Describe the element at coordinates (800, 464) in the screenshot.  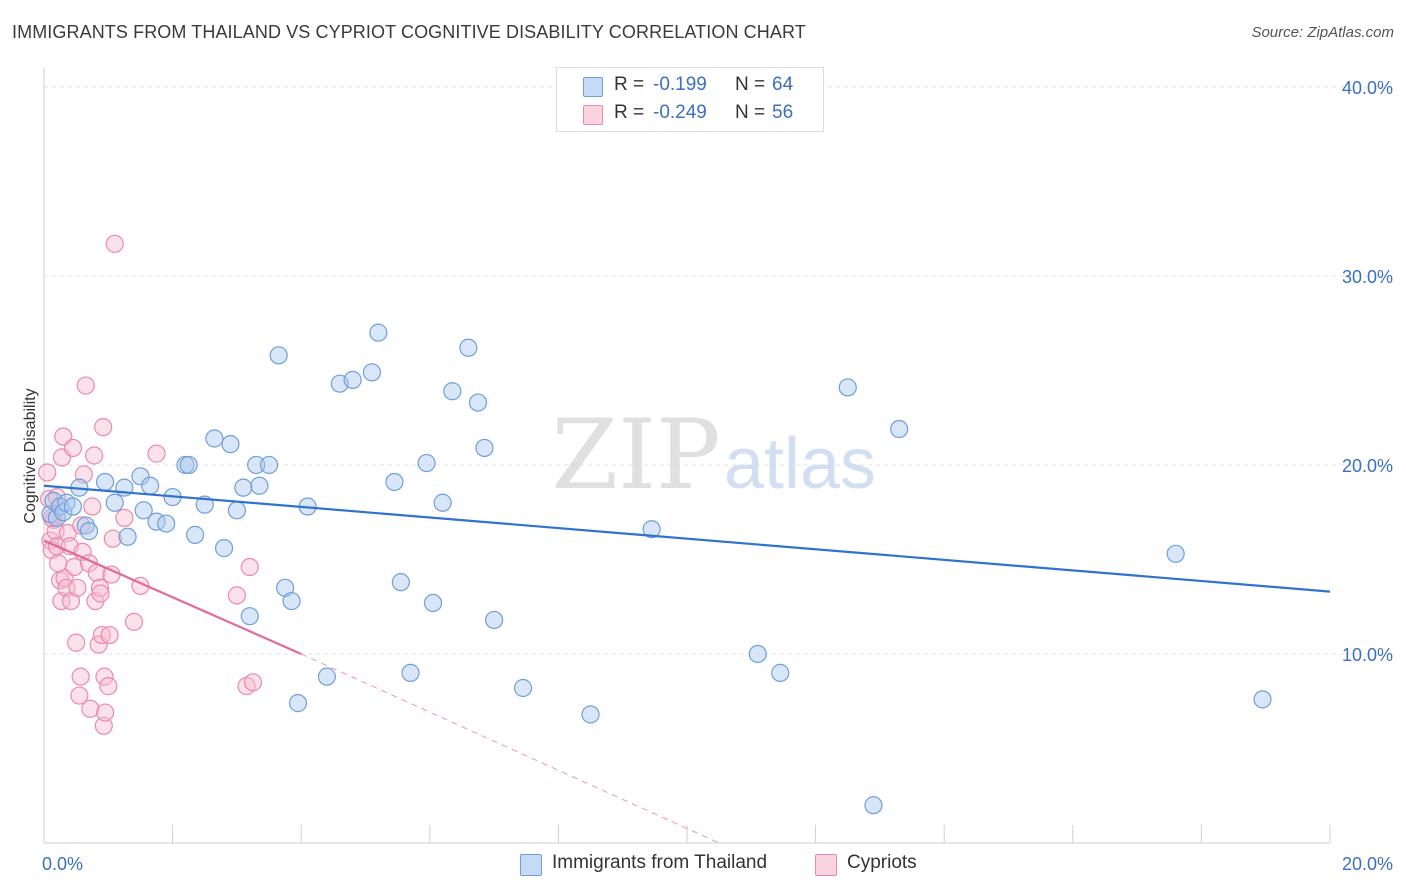
I see `watermark-atlas: atlas` at that location.